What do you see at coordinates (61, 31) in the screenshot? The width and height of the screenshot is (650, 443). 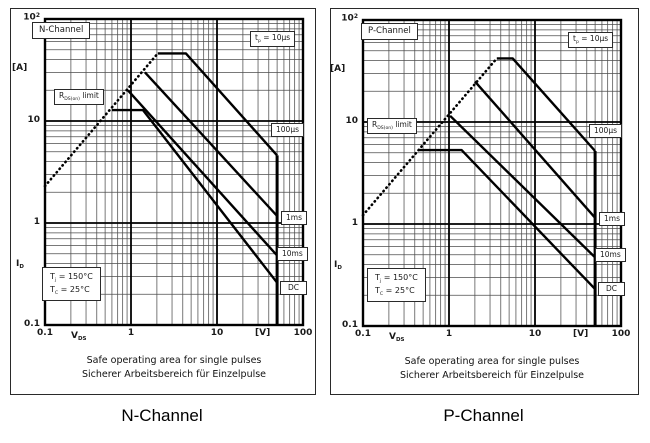 I see `channel-label: N-Channel` at bounding box center [61, 31].